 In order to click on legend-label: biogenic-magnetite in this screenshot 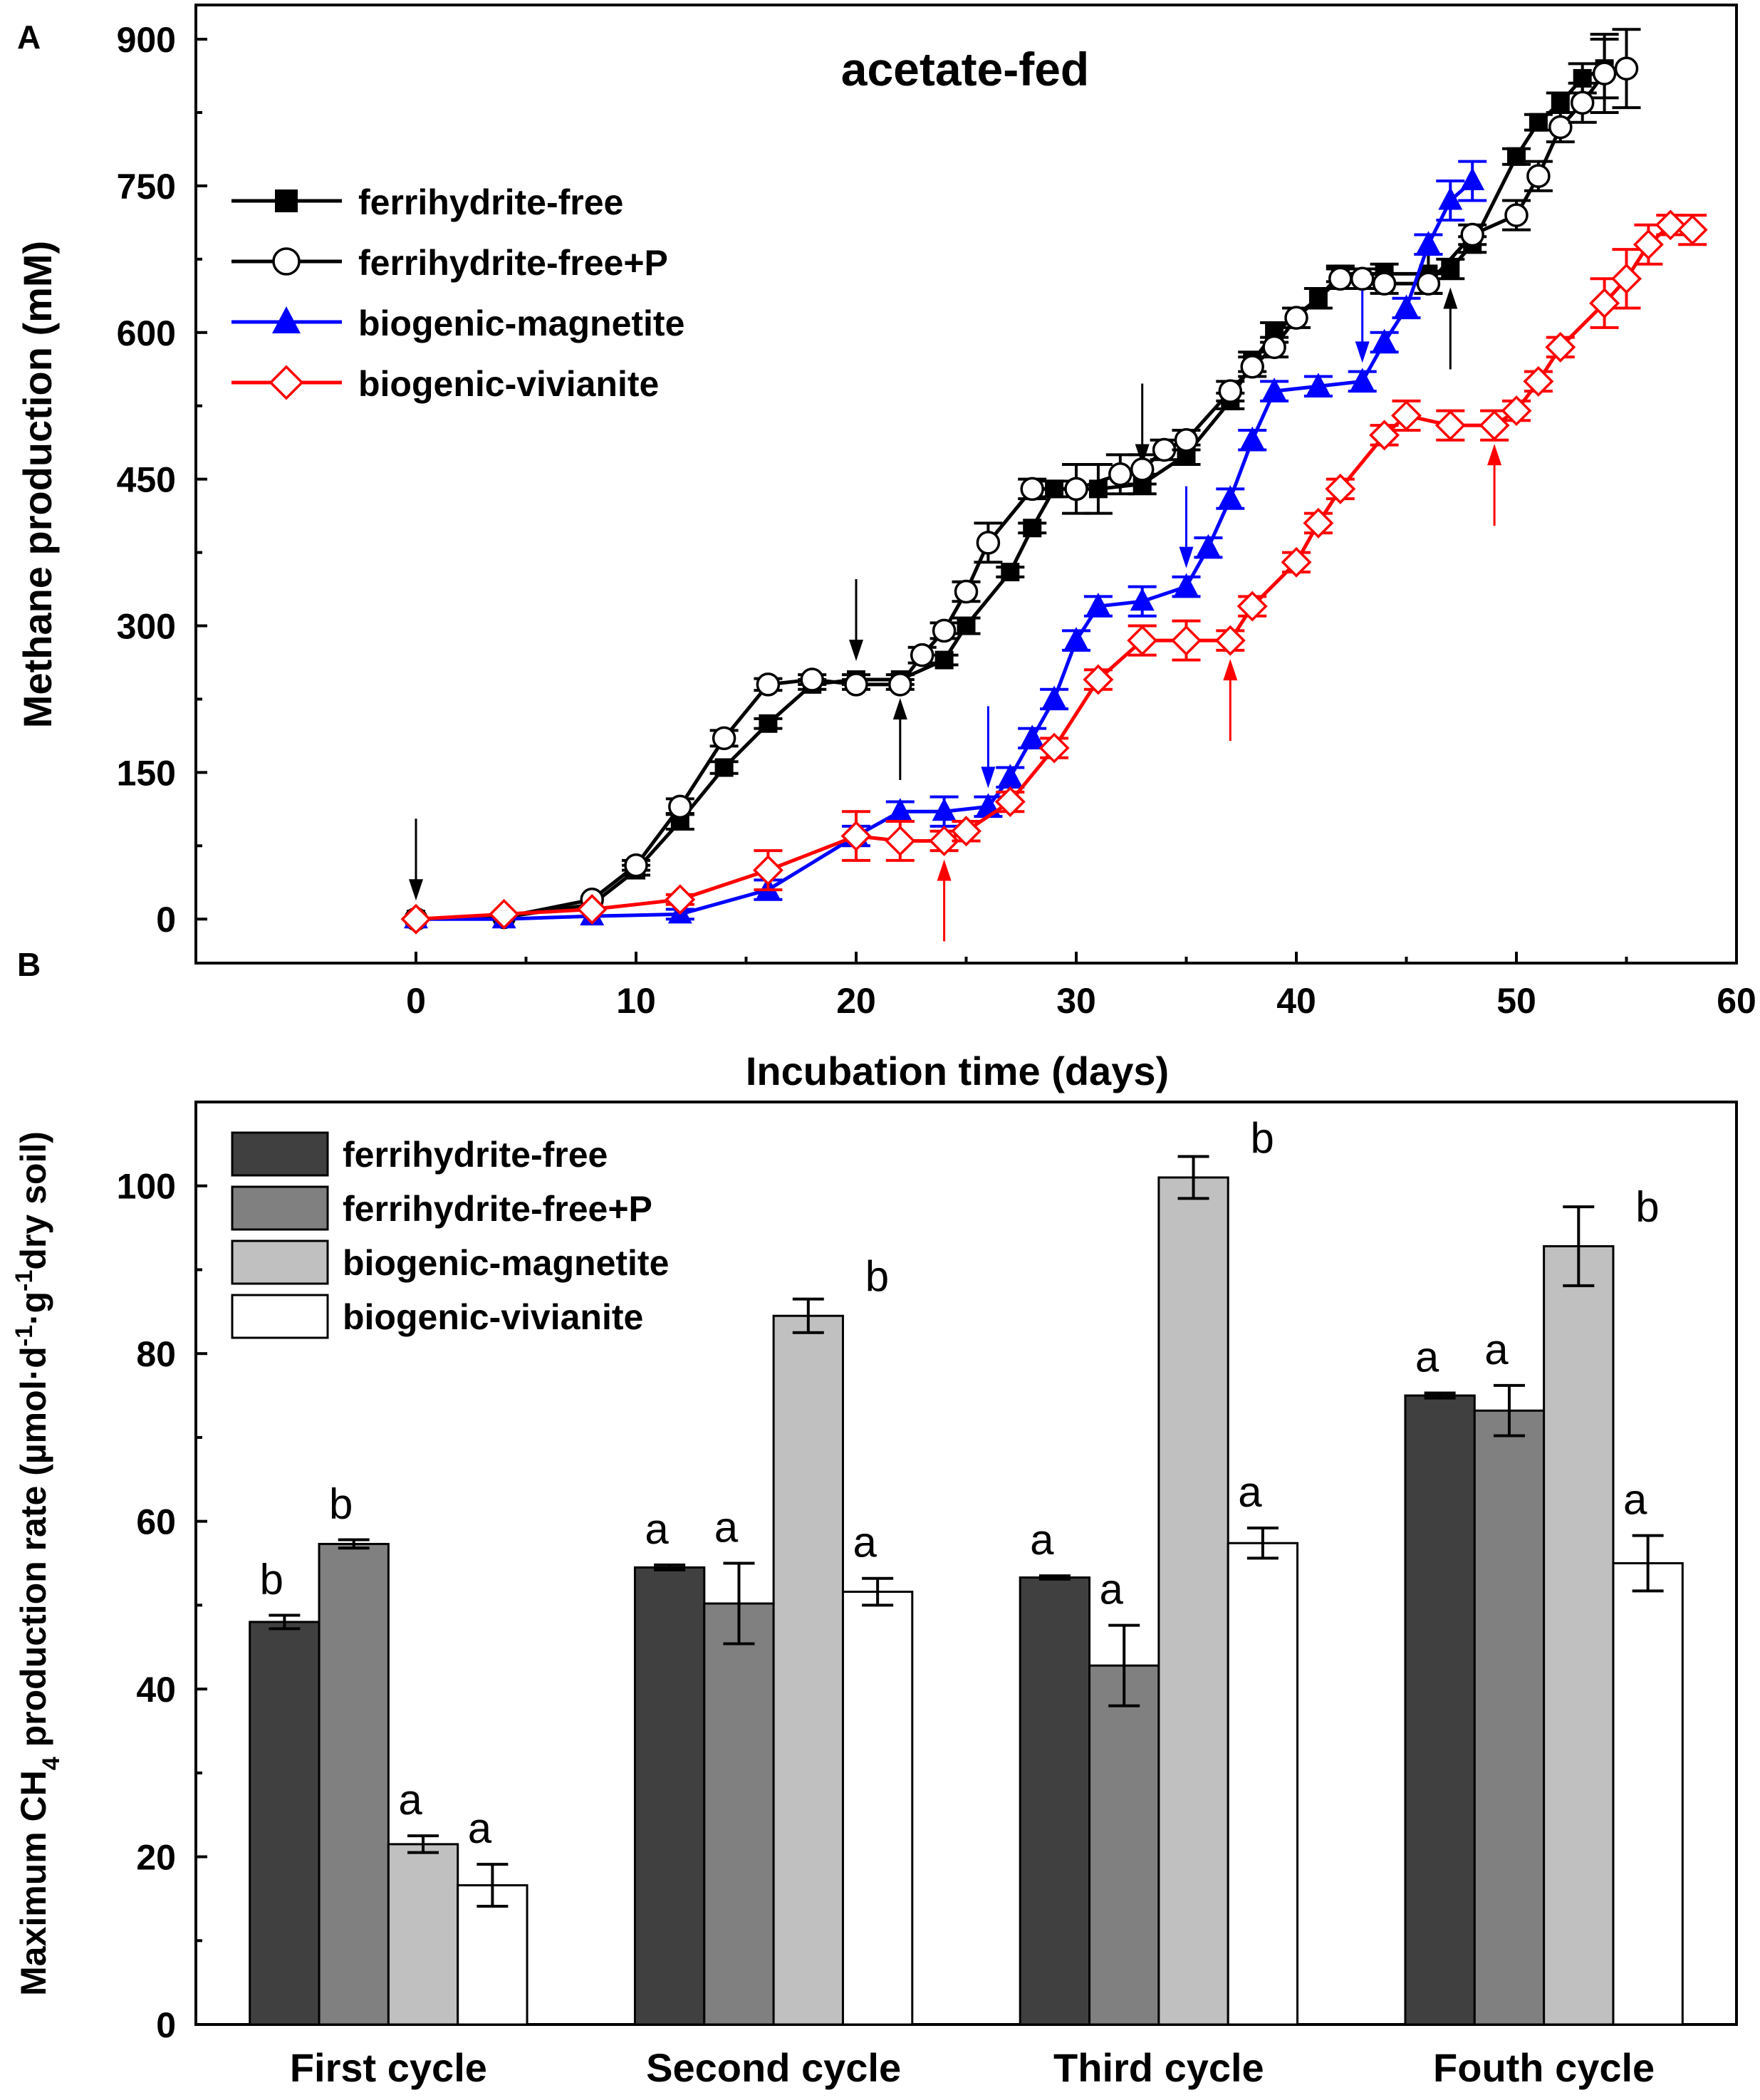, I will do `click(521, 323)`.